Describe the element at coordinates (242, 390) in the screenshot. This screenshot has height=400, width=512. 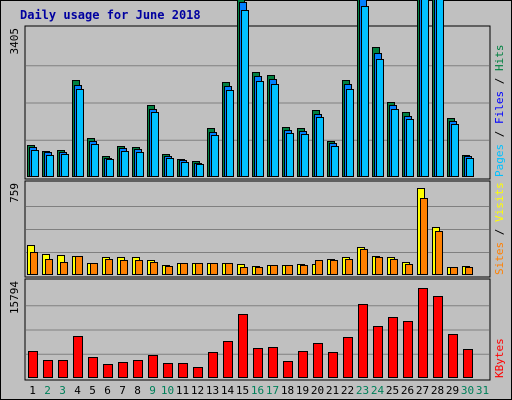
I see `x-tick-label-day-15: 15` at that location.